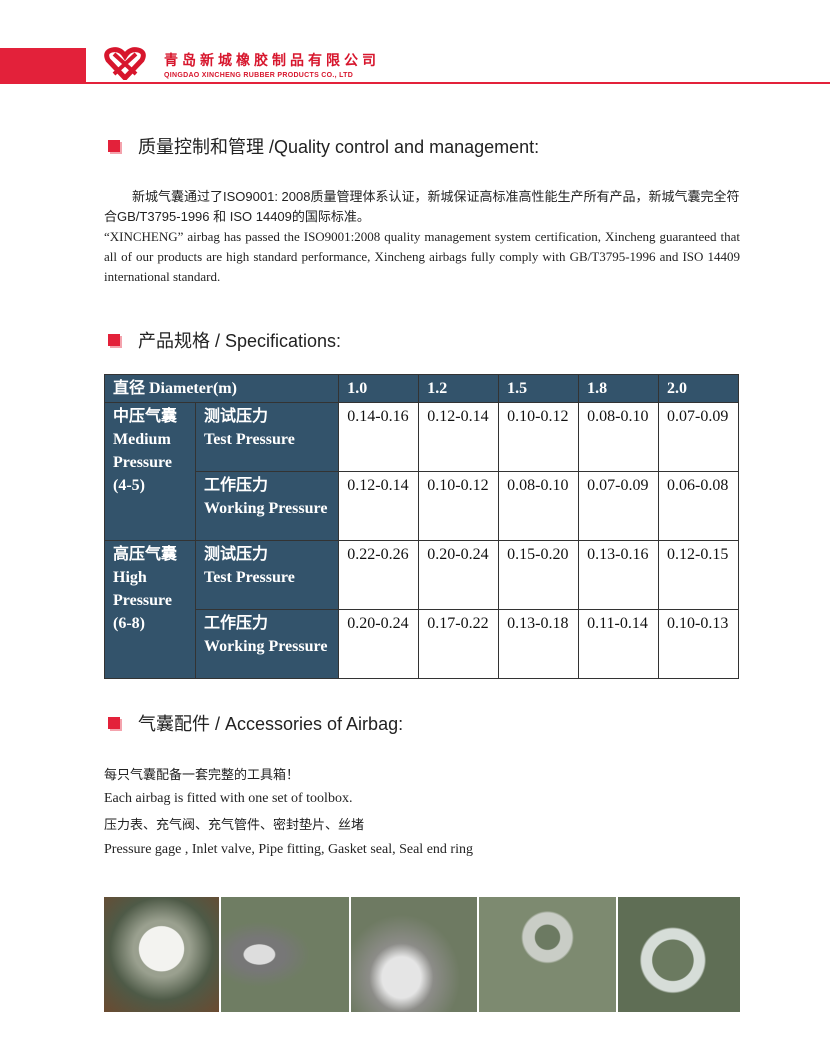 This screenshot has width=830, height=1055. What do you see at coordinates (698, 388) in the screenshot?
I see `header-cell: 2.0` at bounding box center [698, 388].